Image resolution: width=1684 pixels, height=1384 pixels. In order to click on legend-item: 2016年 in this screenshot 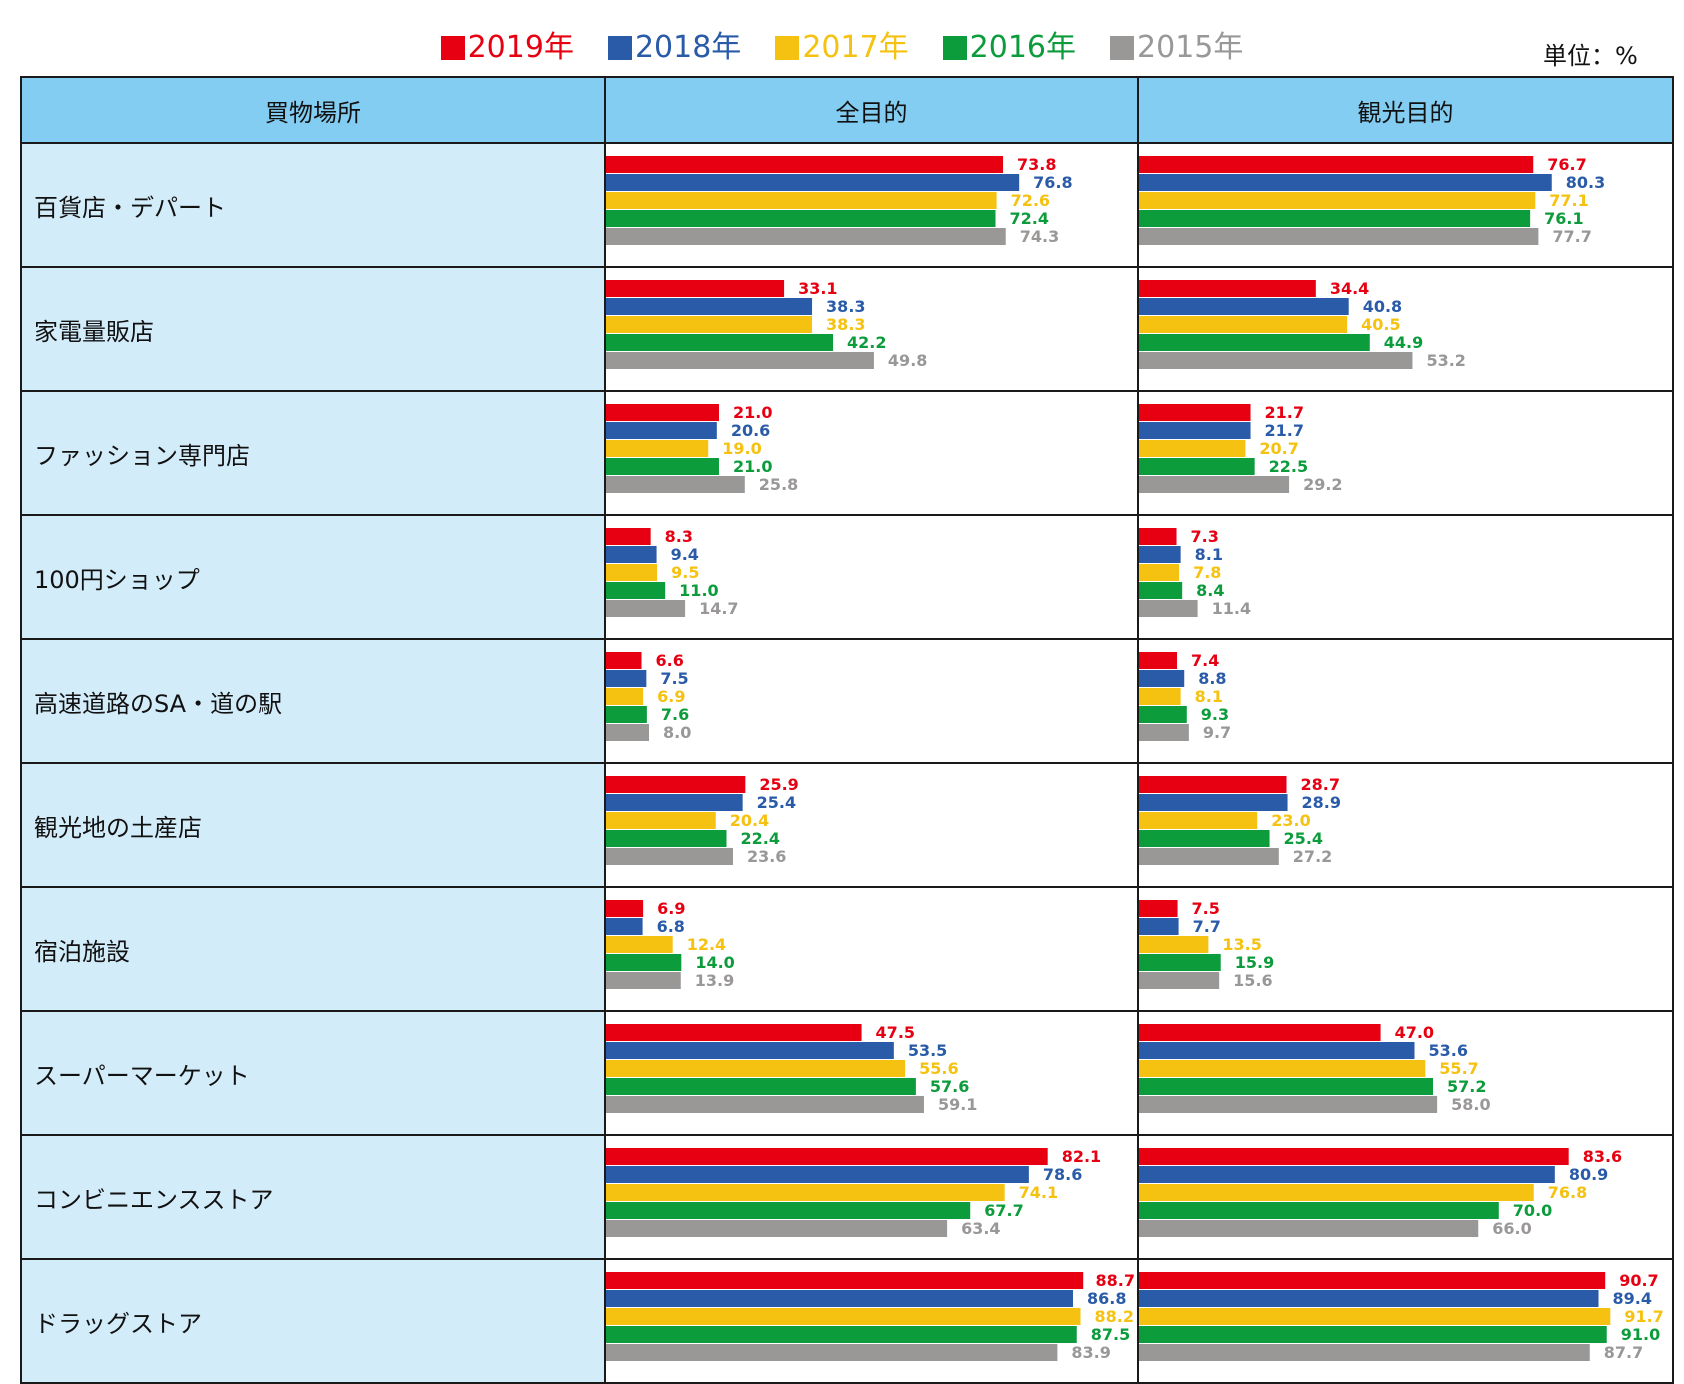, I will do `click(1009, 48)`.